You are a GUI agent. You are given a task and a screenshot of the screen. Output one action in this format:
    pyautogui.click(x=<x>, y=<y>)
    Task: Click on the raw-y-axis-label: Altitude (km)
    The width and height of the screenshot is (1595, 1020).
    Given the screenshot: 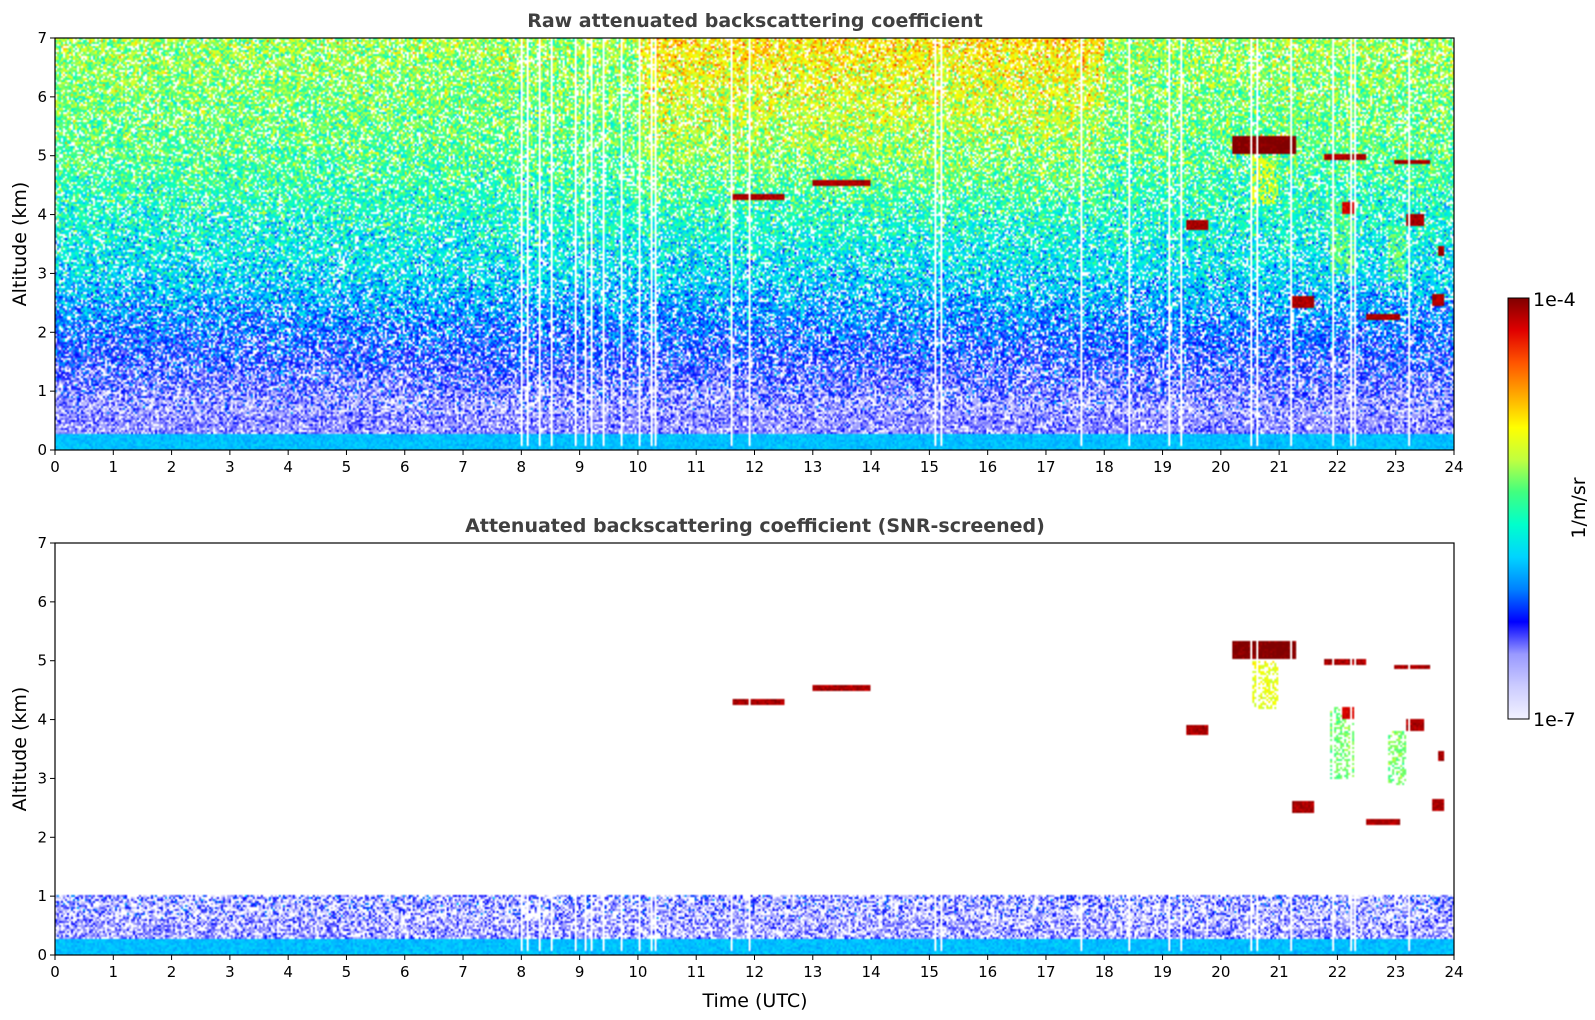 What is the action you would take?
    pyautogui.click(x=20, y=244)
    